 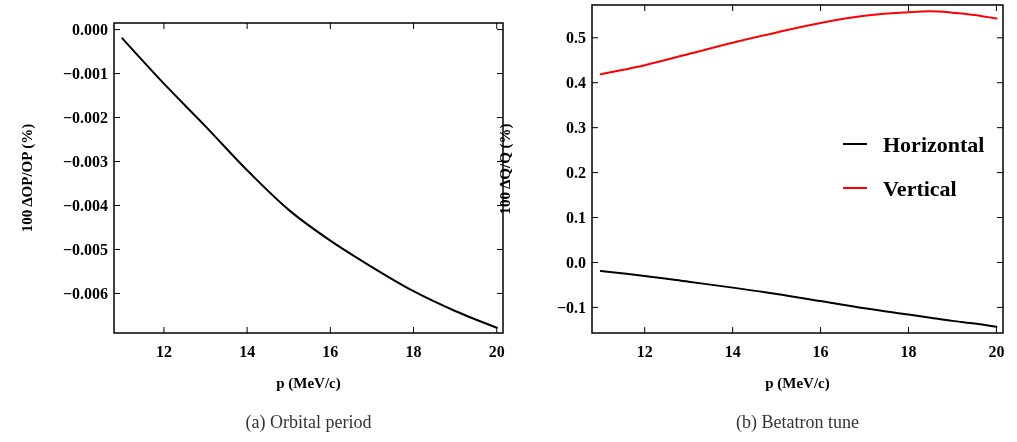 I want to click on y-tick-label: 0.000, so click(x=90, y=30).